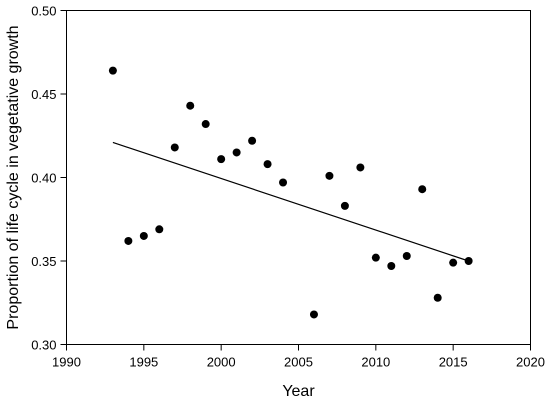 This screenshot has height=401, width=550. I want to click on y-tick-label: 0.30, so click(43, 345).